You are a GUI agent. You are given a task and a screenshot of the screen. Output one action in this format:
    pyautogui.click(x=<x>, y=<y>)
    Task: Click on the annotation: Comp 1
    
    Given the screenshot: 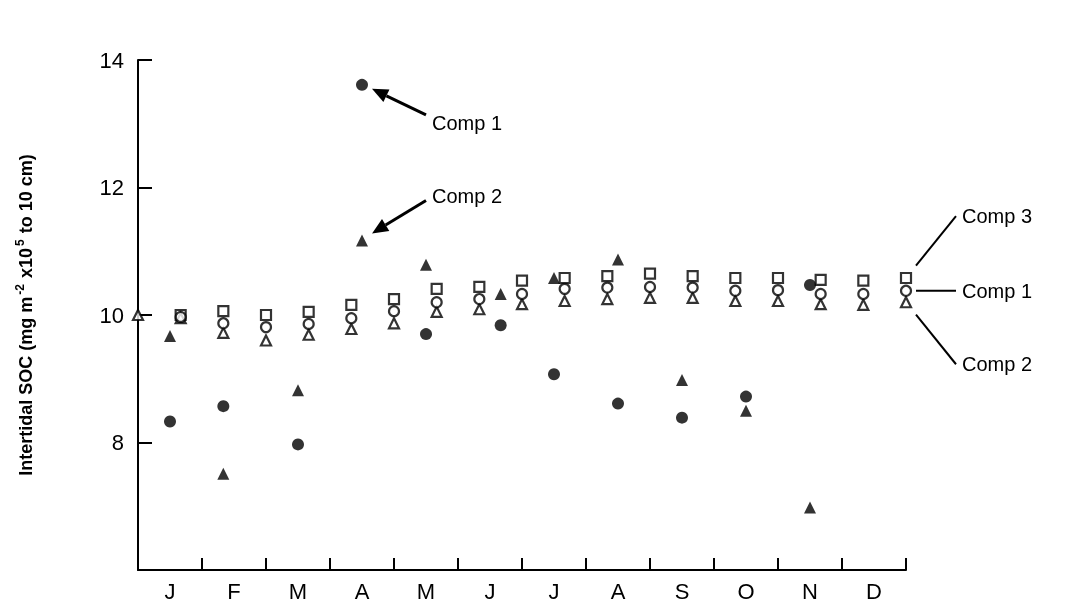 What is the action you would take?
    pyautogui.click(x=467, y=122)
    